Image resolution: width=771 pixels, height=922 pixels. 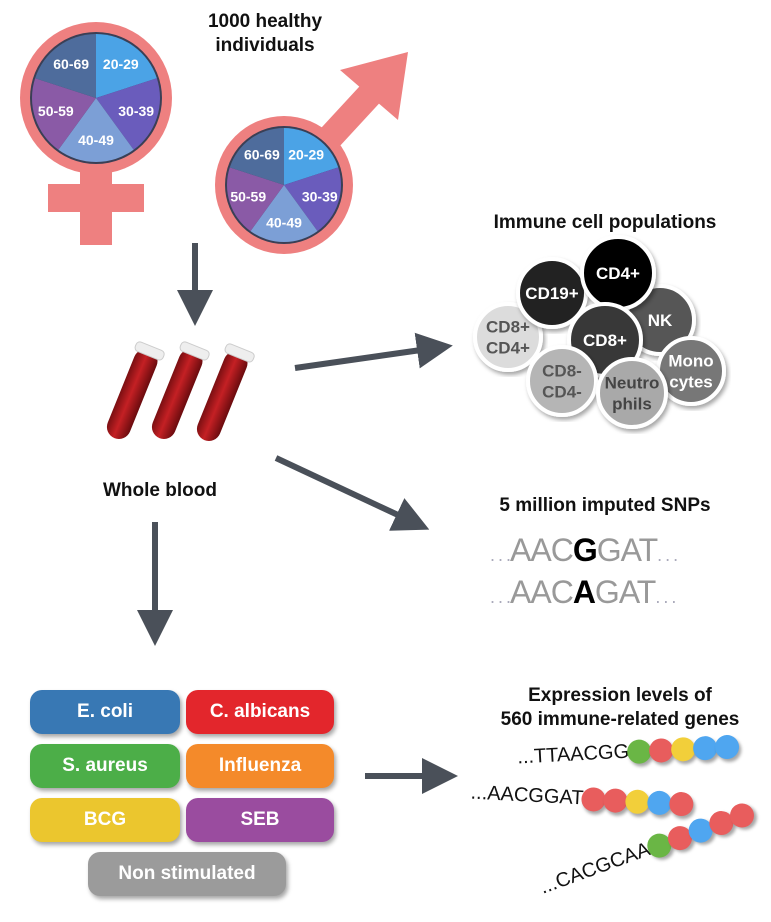 What do you see at coordinates (625, 592) in the screenshot?
I see `snp-seq2-post: GAT` at bounding box center [625, 592].